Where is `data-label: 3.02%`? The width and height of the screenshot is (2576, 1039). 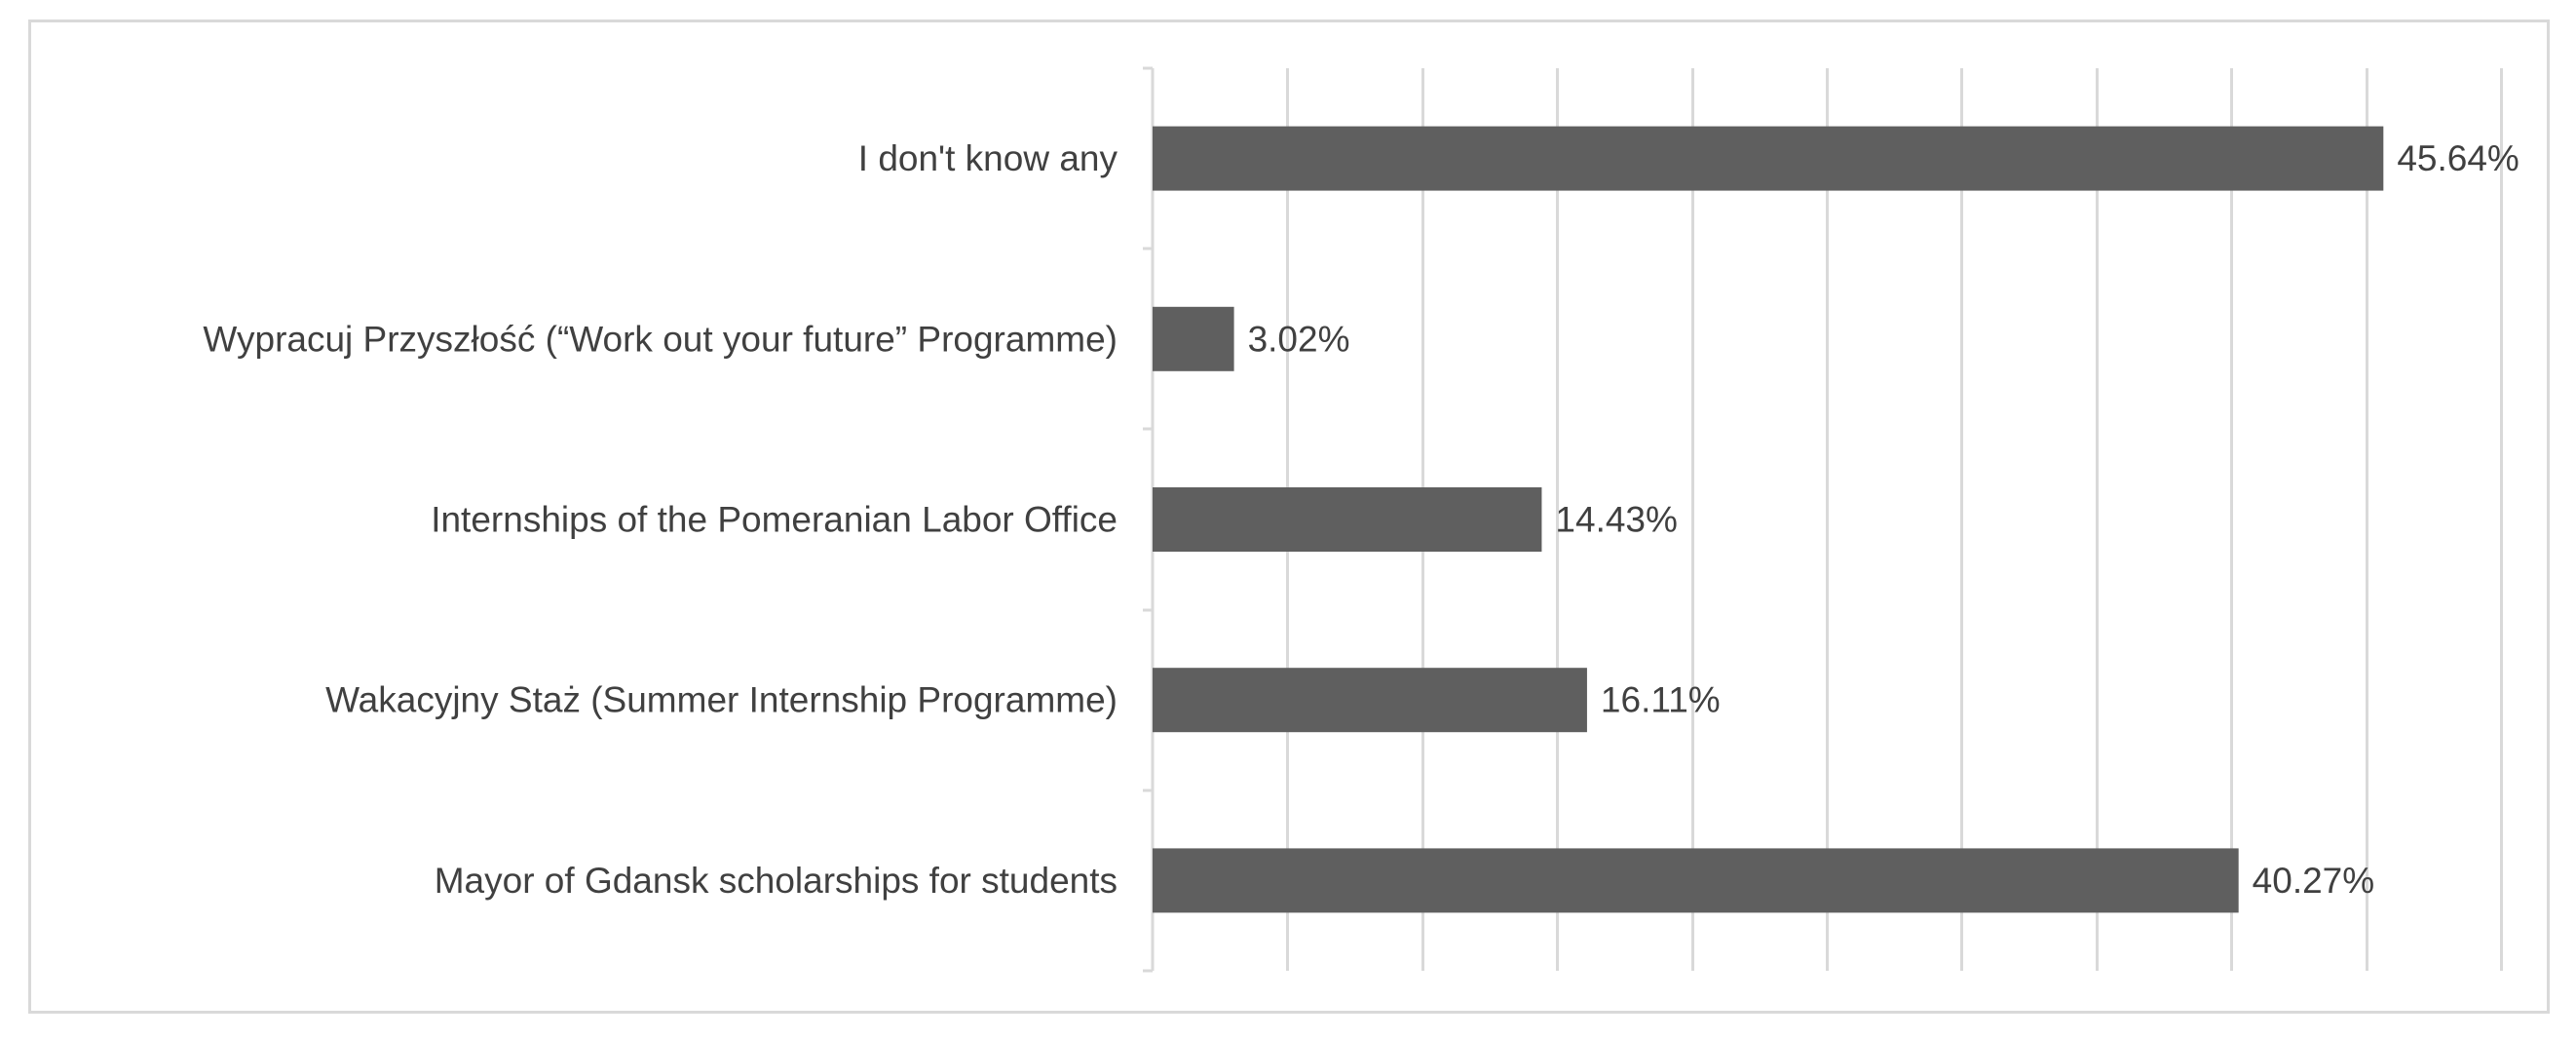 data-label: 3.02% is located at coordinates (1299, 339).